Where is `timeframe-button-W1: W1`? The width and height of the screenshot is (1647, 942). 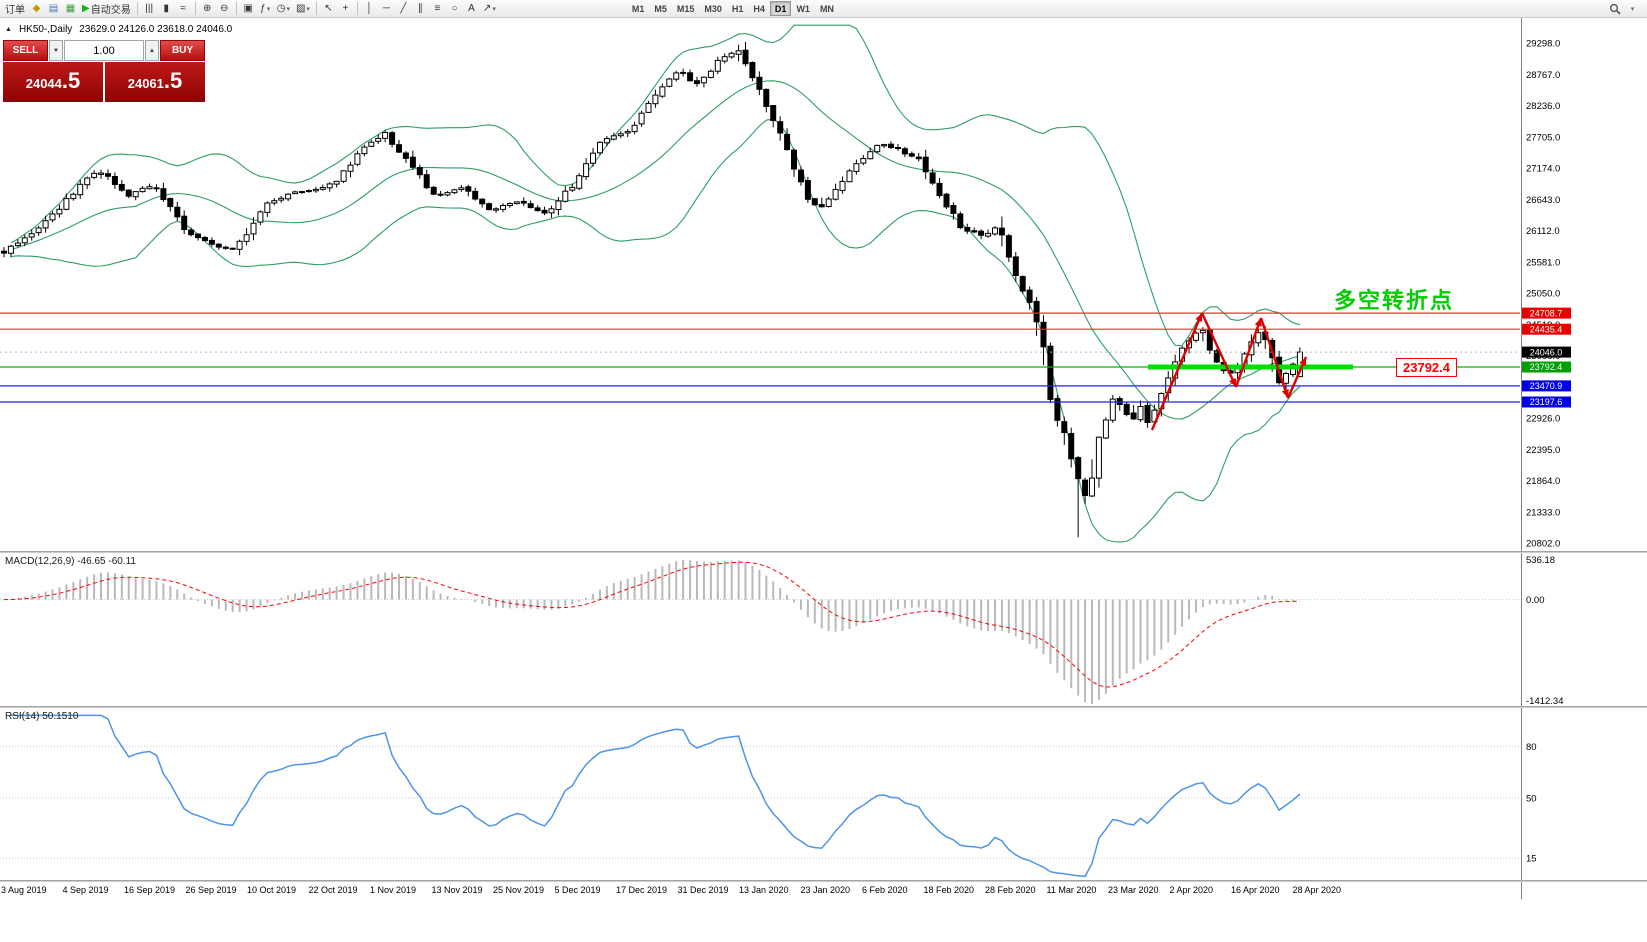
timeframe-button-W1: W1 is located at coordinates (803, 8).